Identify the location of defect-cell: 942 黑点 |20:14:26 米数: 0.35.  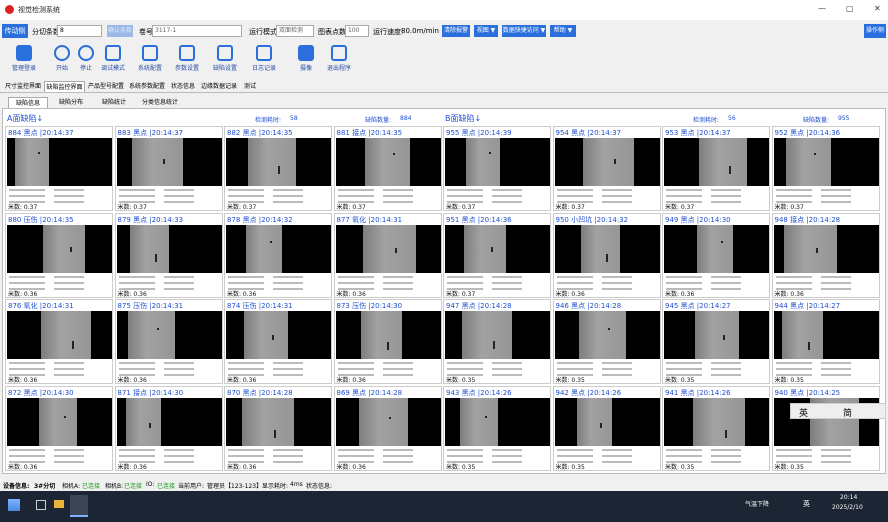
(606, 428).